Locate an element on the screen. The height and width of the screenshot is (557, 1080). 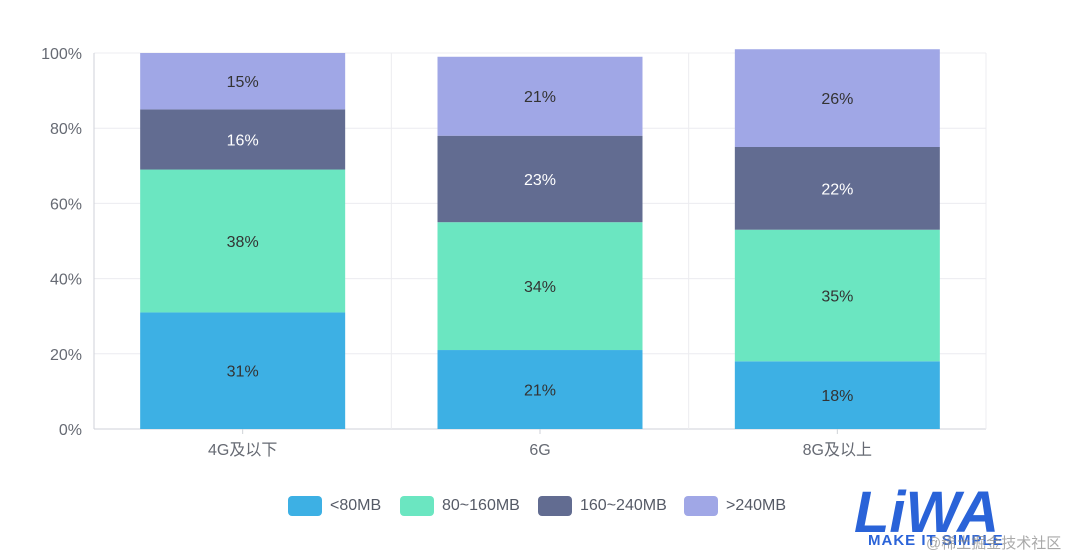
x-tick-label: 6G is located at coordinates (539, 450).